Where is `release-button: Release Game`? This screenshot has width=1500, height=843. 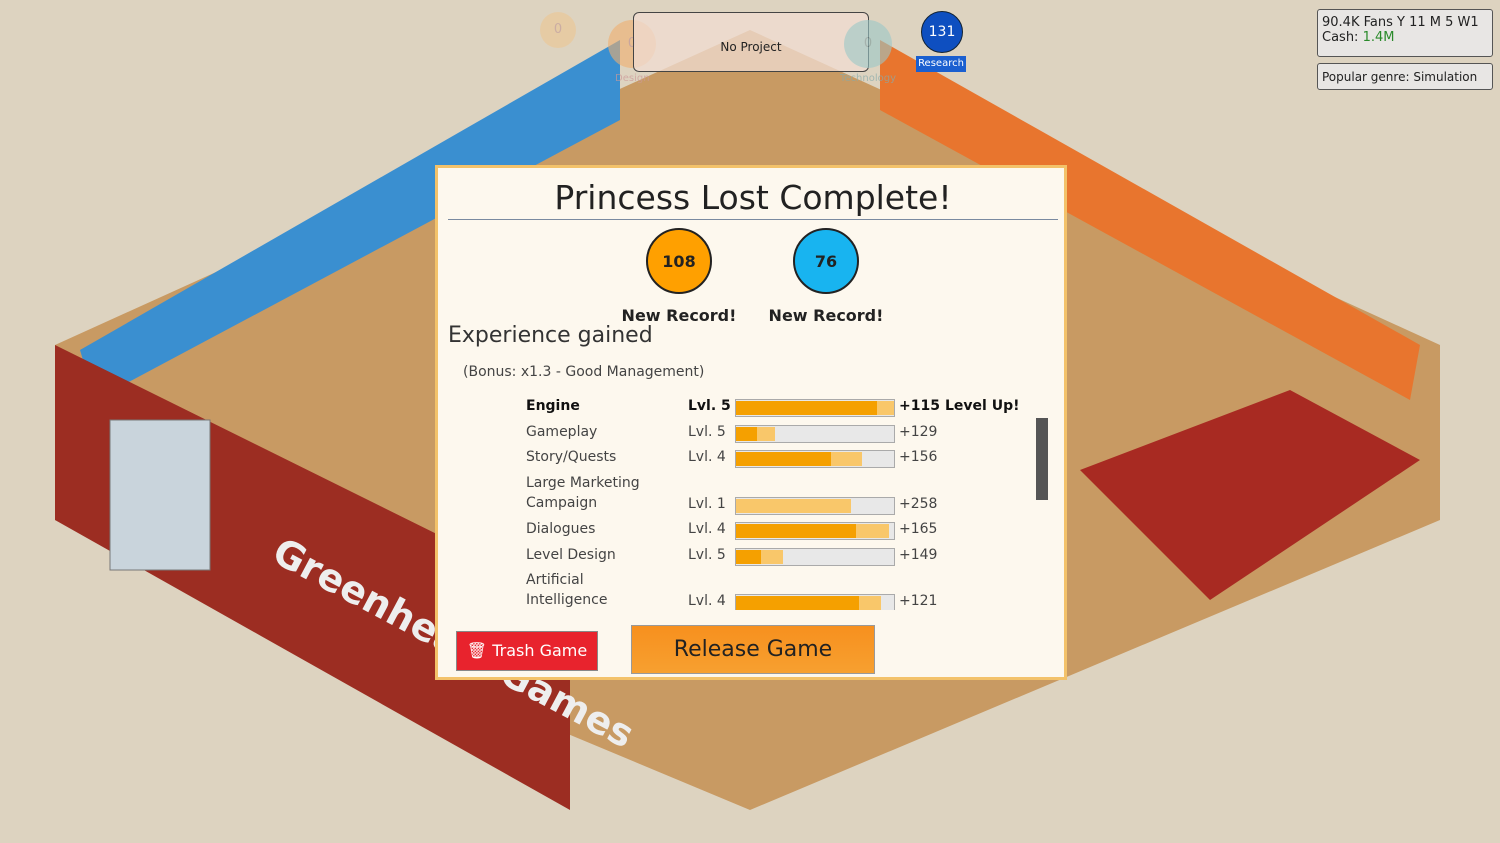 release-button: Release Game is located at coordinates (753, 649).